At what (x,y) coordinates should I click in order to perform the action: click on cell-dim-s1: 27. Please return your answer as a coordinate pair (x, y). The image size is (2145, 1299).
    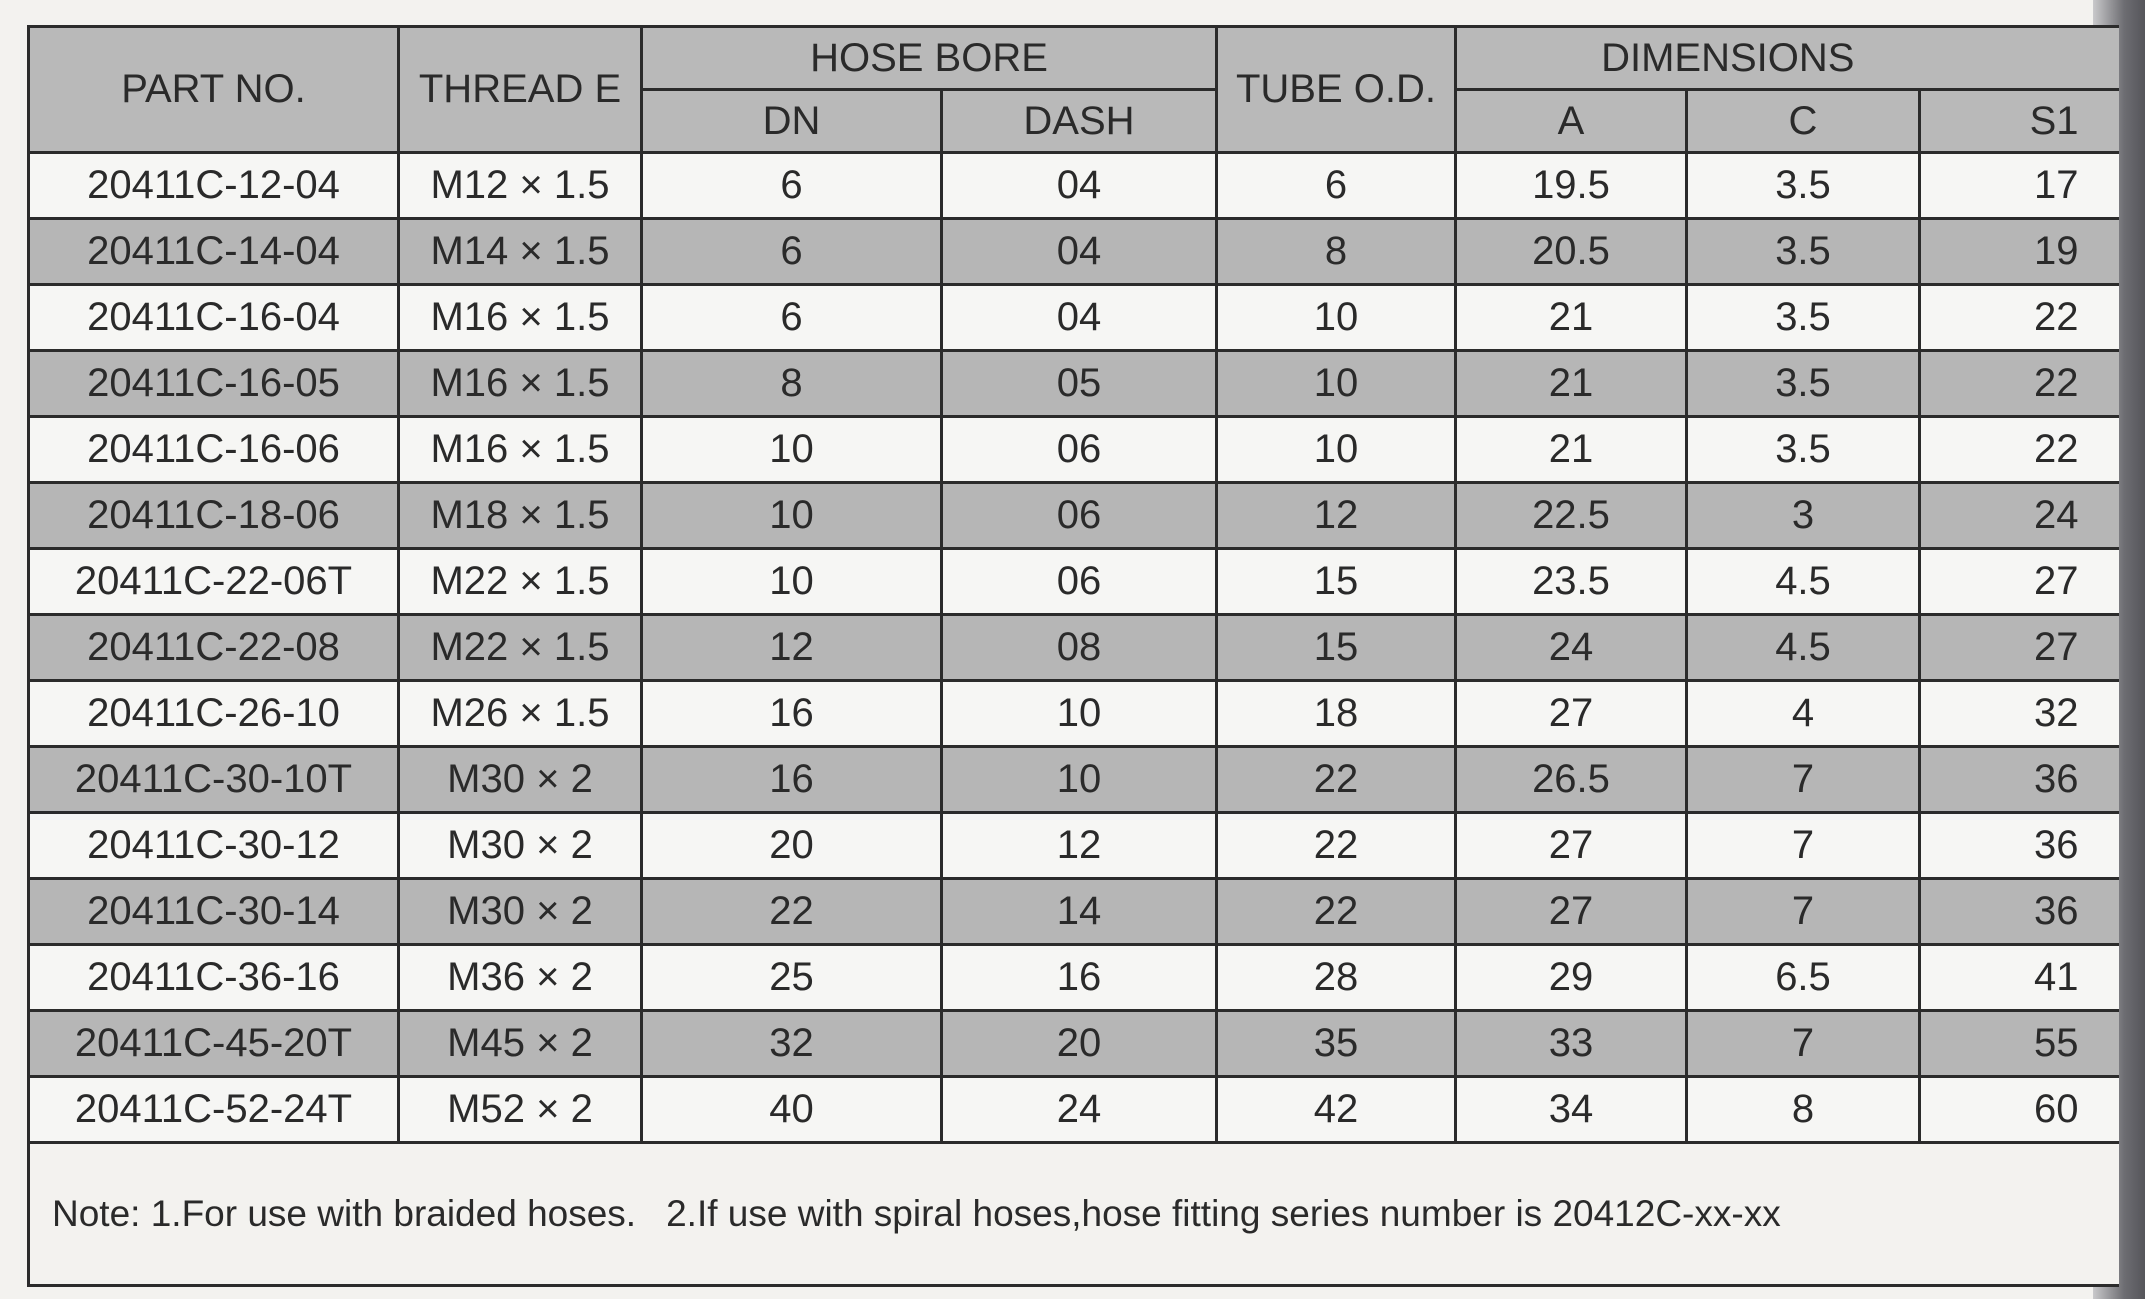
    Looking at the image, I should click on (2018, 581).